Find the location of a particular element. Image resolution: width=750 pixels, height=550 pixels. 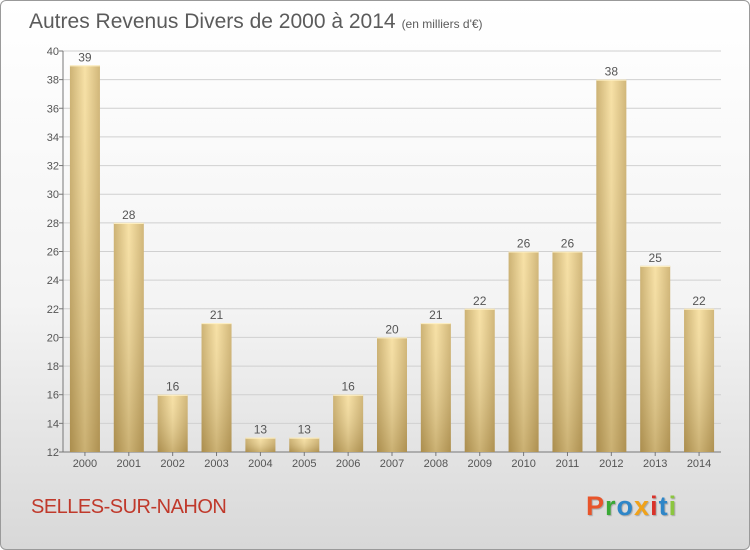

x-tick-label: 2007 is located at coordinates (392, 464).